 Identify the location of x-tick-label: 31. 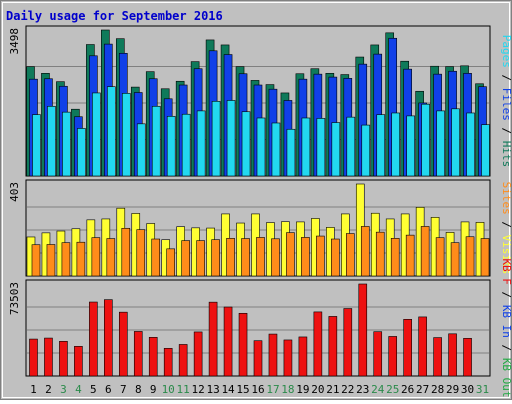
(482, 389).